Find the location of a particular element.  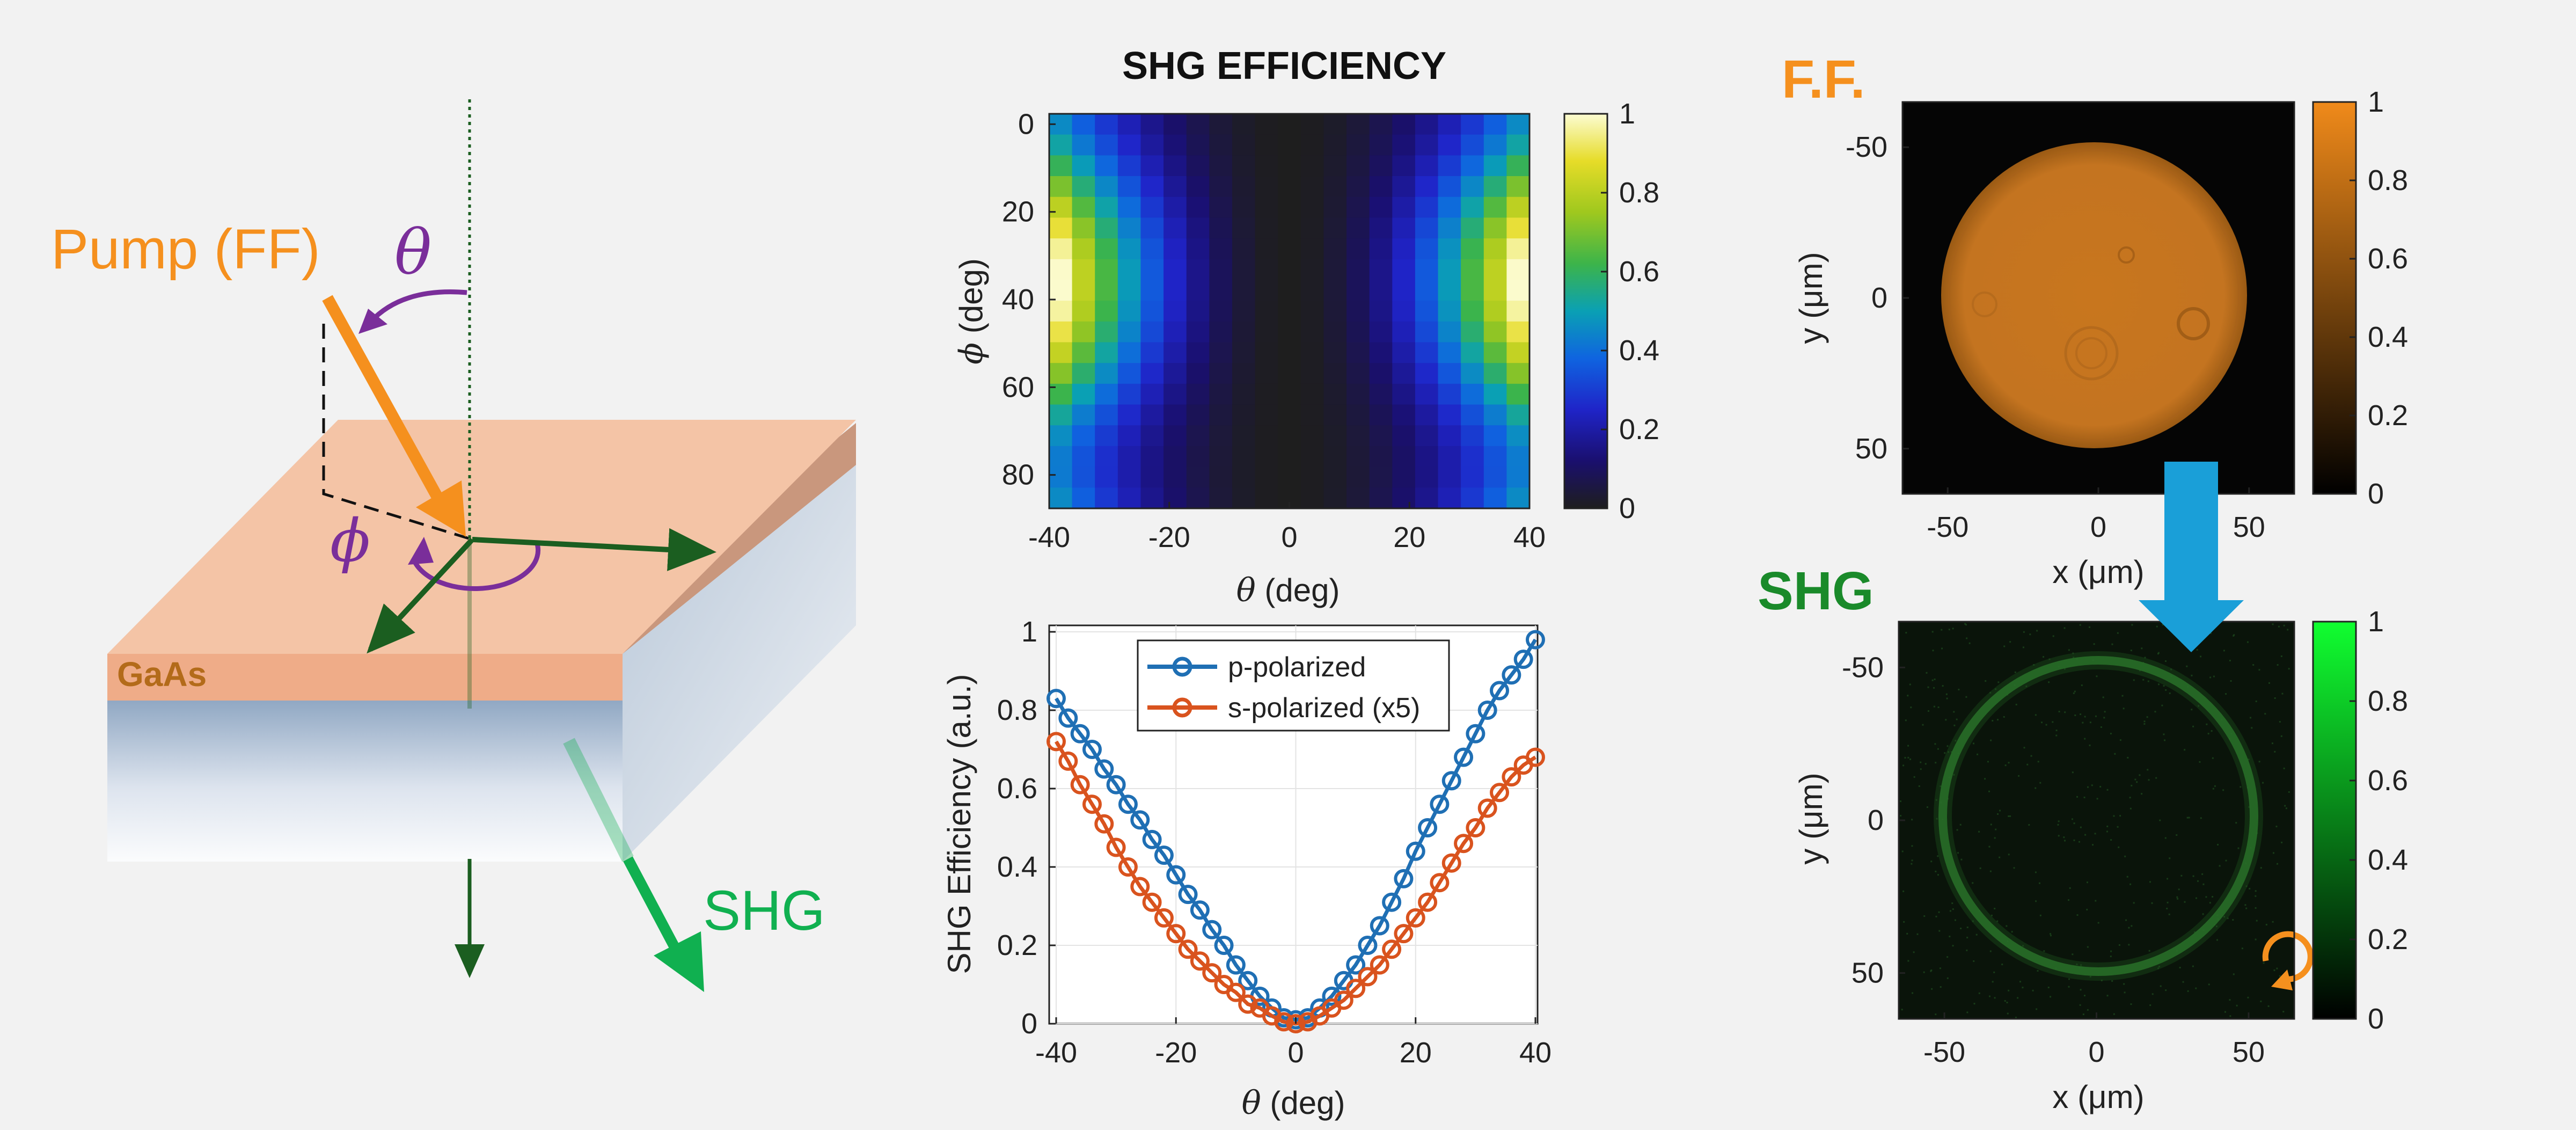

heatmap-ticks: -40 -20 0 20 40 0 20 40 60 80 is located at coordinates (1274, 330).